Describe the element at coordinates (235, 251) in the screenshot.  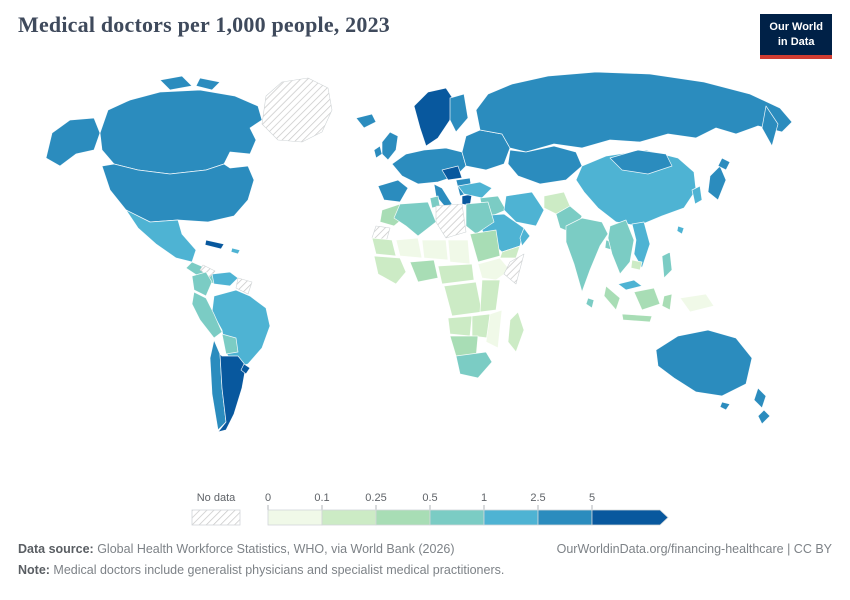
I see `region-hispaniola` at that location.